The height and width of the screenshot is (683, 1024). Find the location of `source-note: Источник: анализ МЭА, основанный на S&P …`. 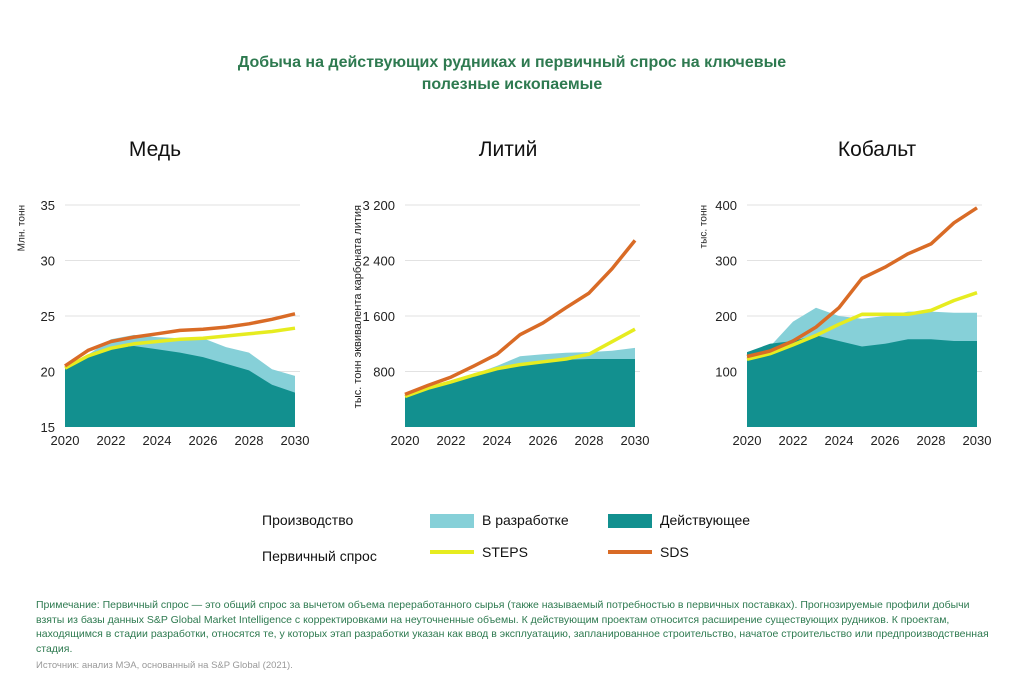

source-note: Источник: анализ МЭА, основанный на S&P … is located at coordinates (164, 665).